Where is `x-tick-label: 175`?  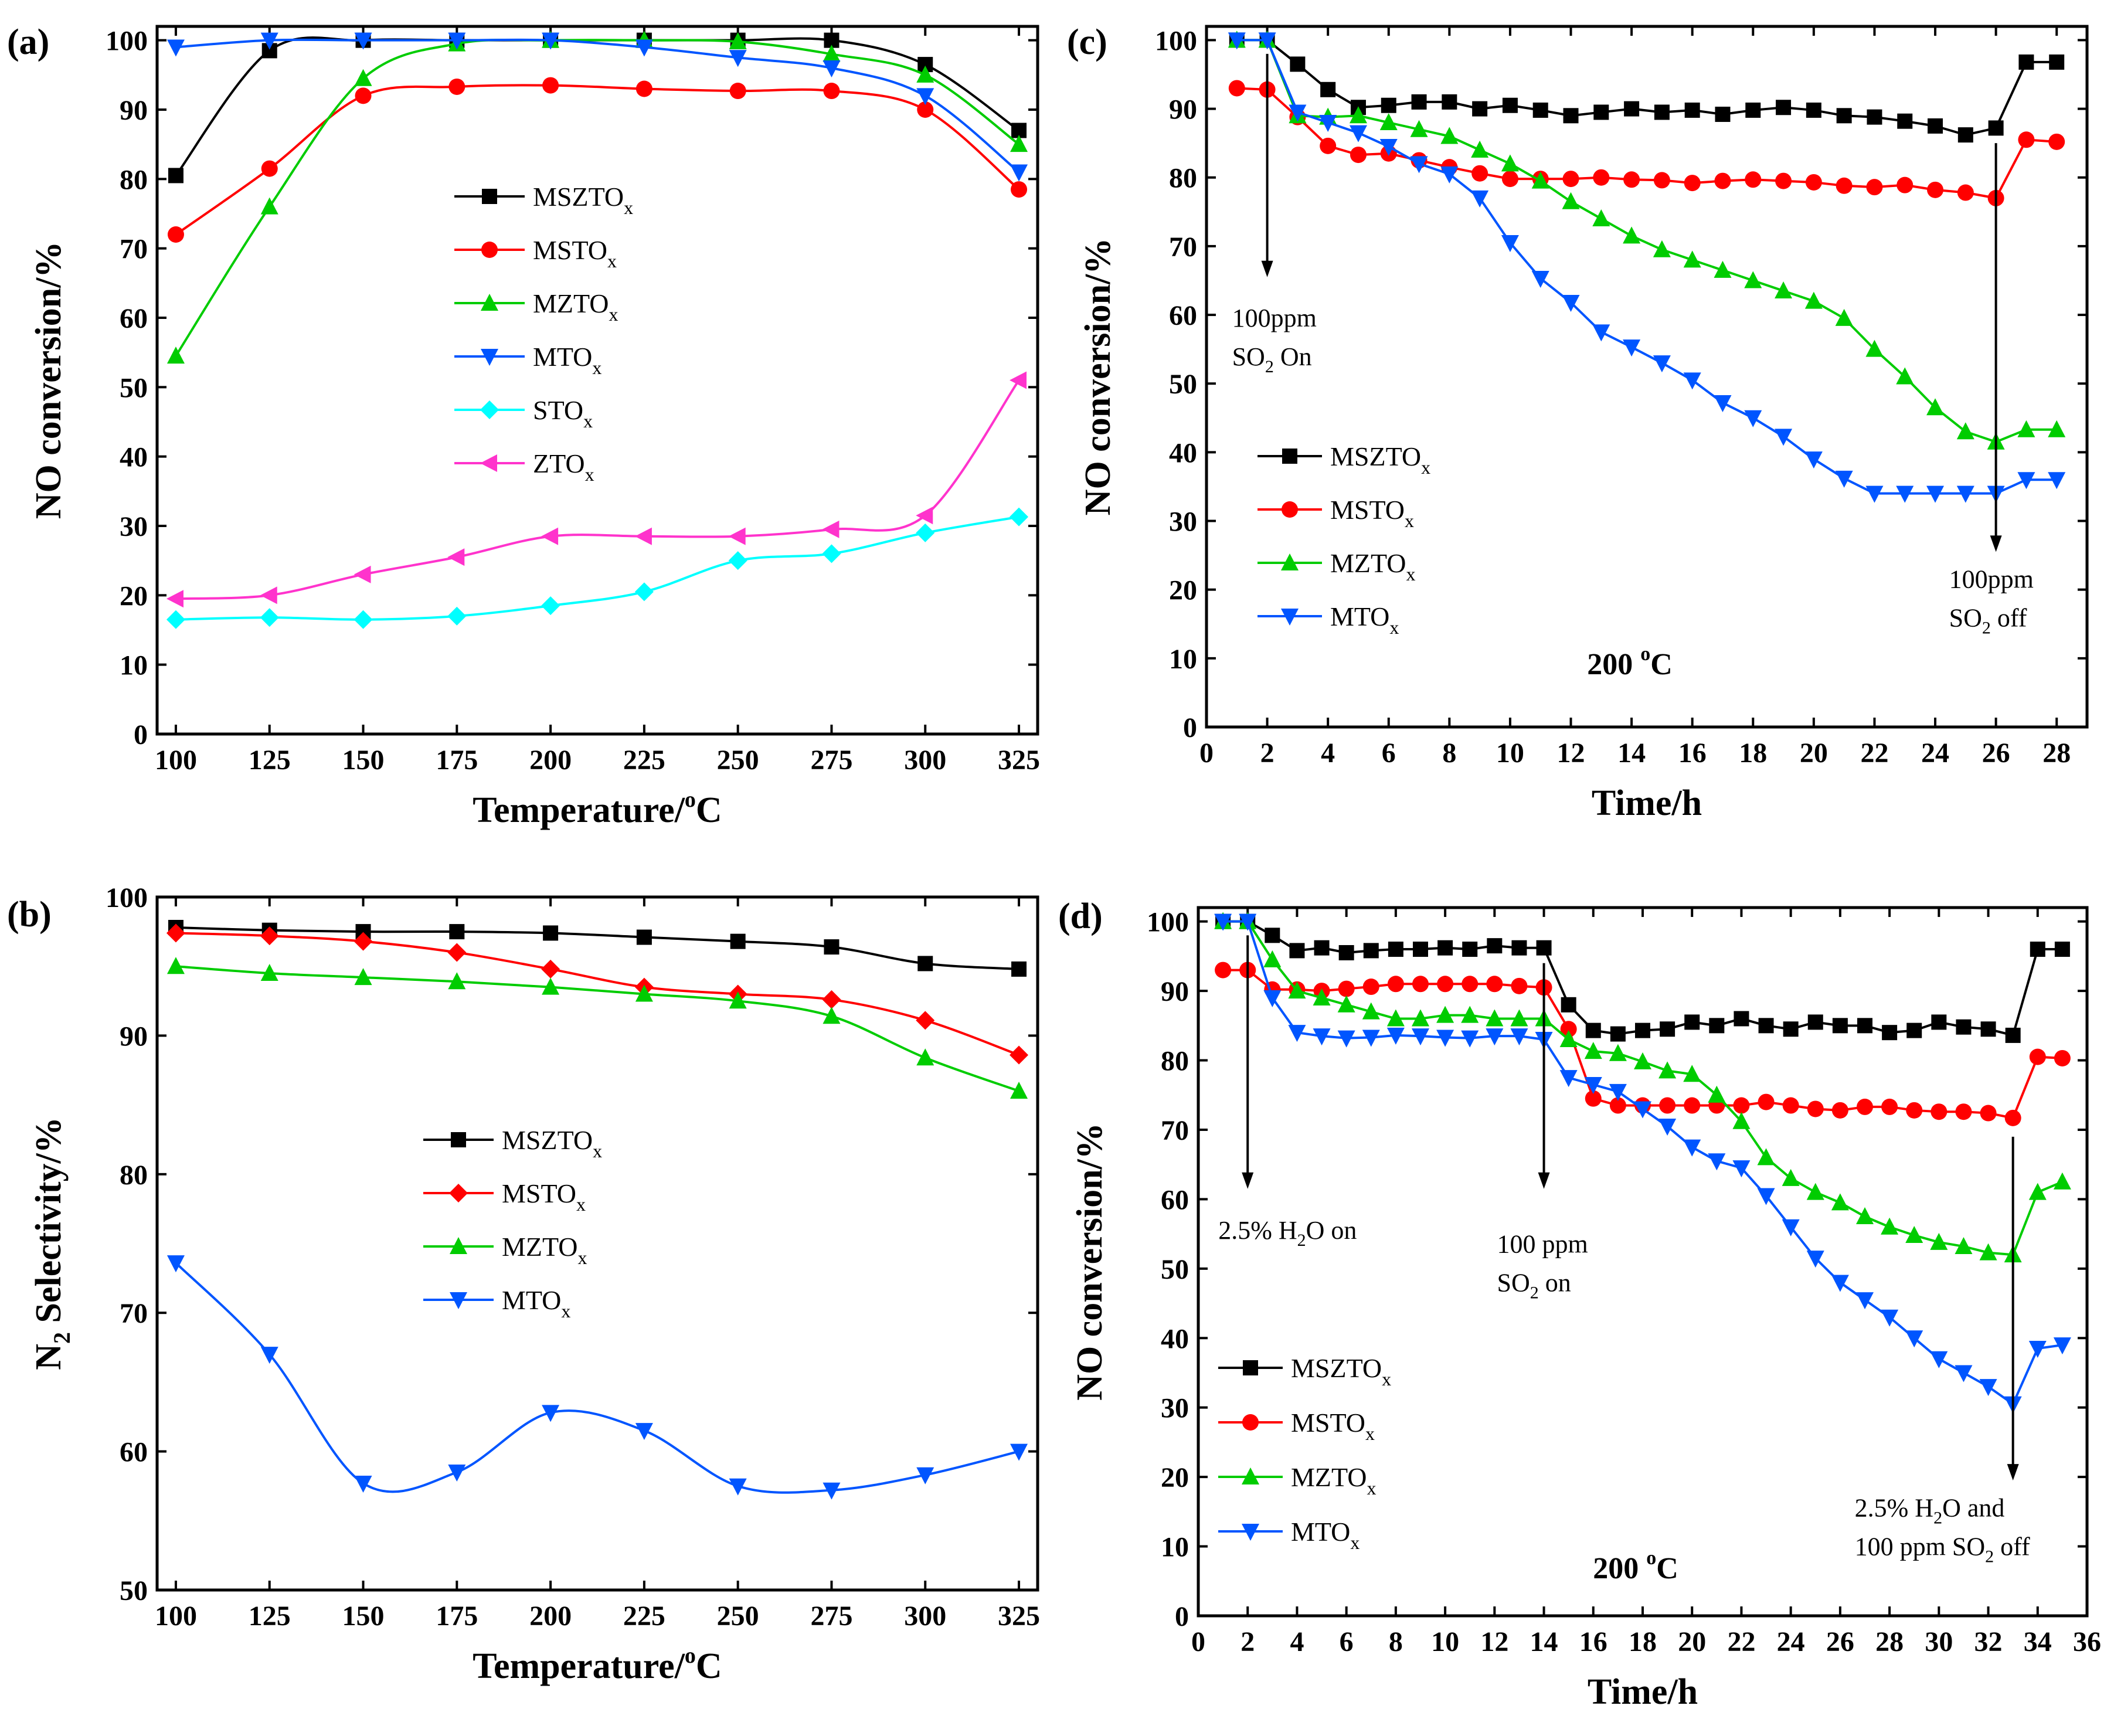
x-tick-label: 175 is located at coordinates (457, 760).